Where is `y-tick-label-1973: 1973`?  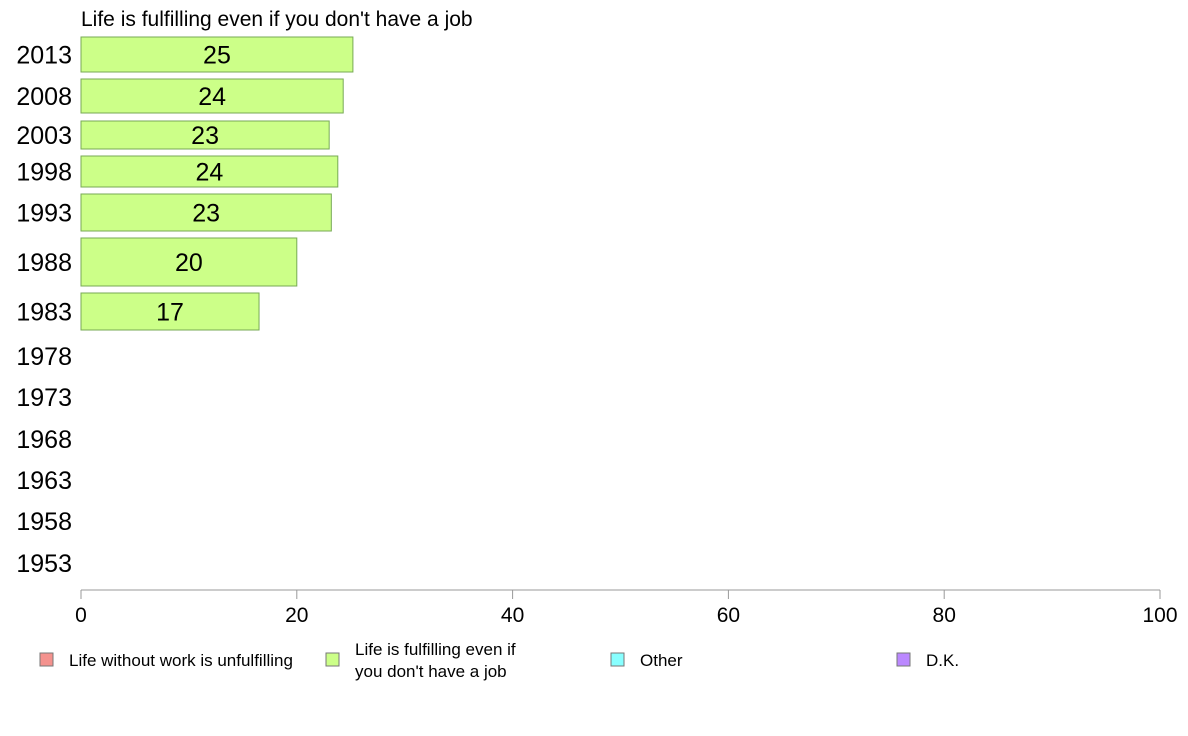 y-tick-label-1973: 1973 is located at coordinates (44, 398).